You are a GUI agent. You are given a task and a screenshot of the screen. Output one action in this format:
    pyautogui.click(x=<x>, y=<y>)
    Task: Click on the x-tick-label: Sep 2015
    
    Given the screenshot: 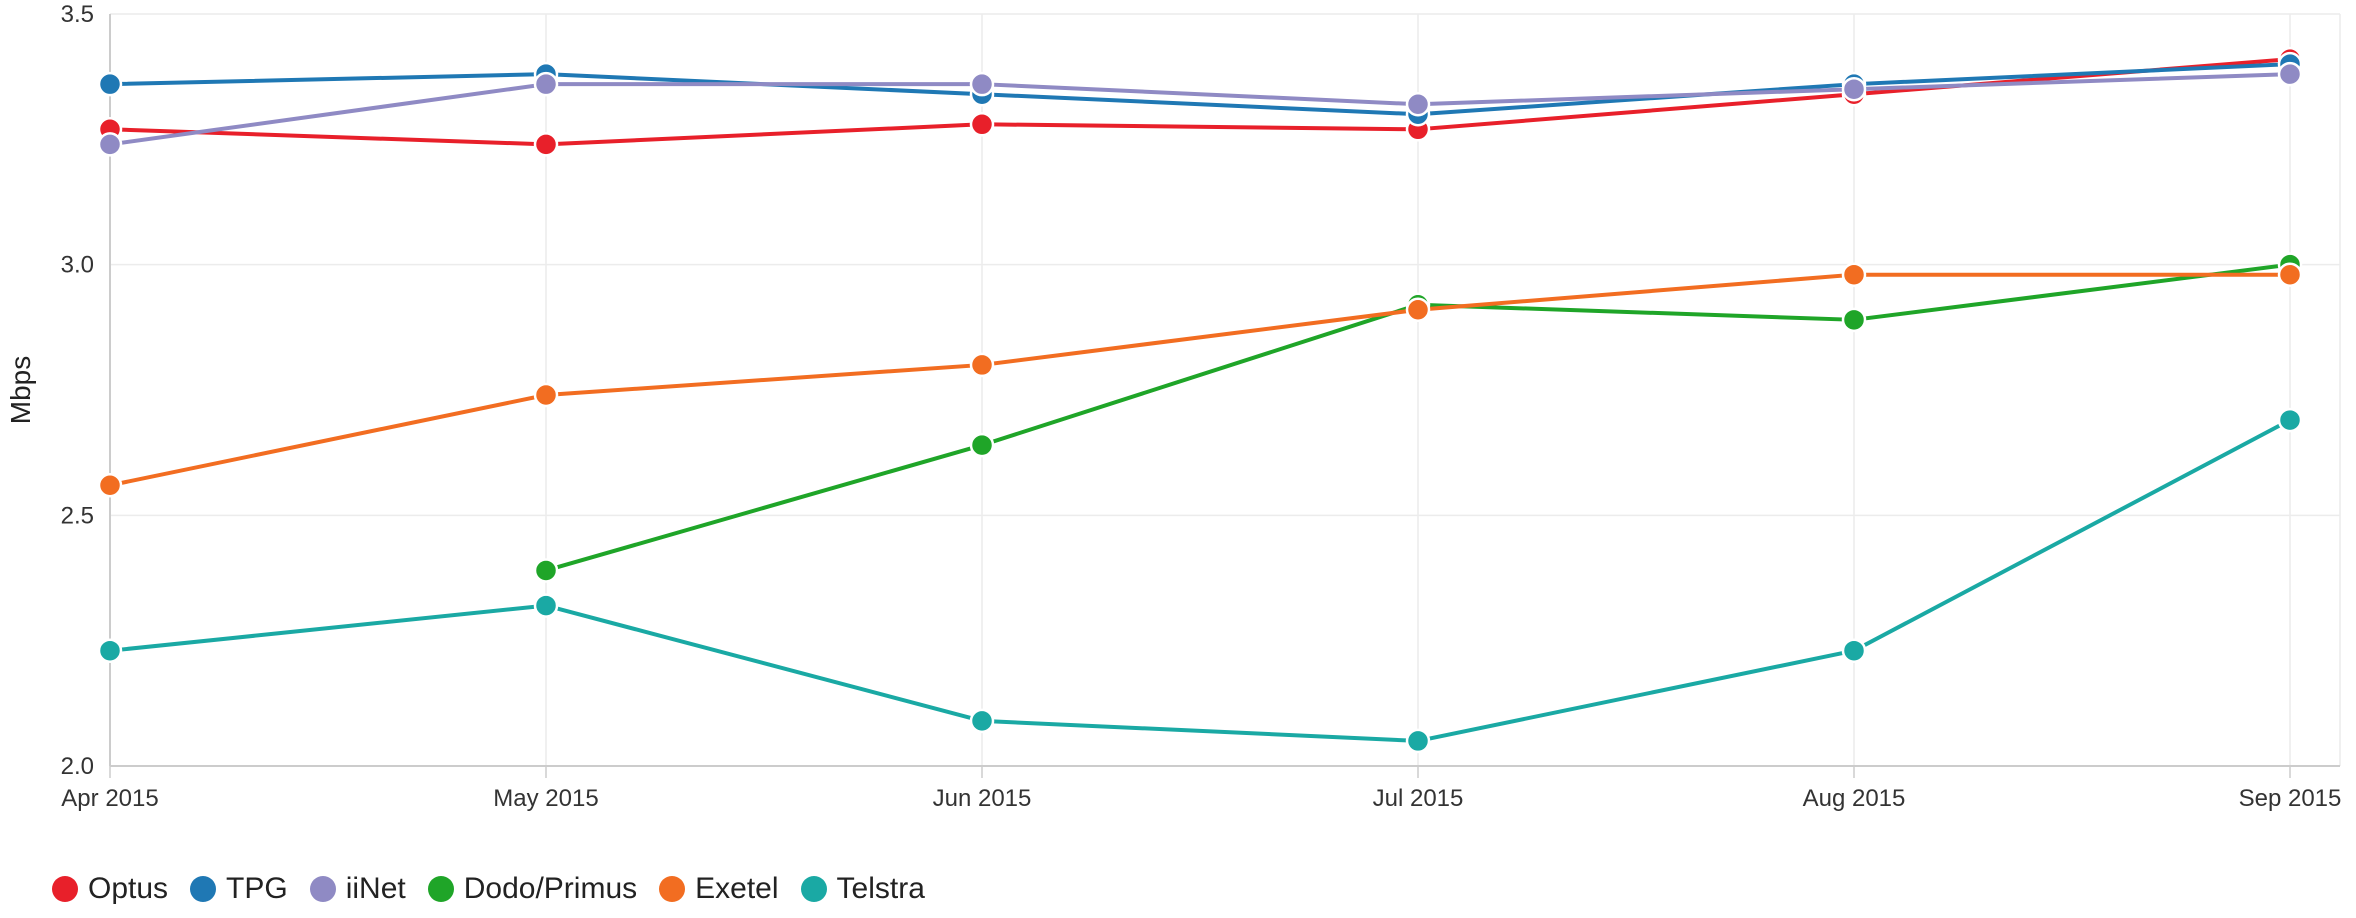 What is the action you would take?
    pyautogui.click(x=2290, y=798)
    